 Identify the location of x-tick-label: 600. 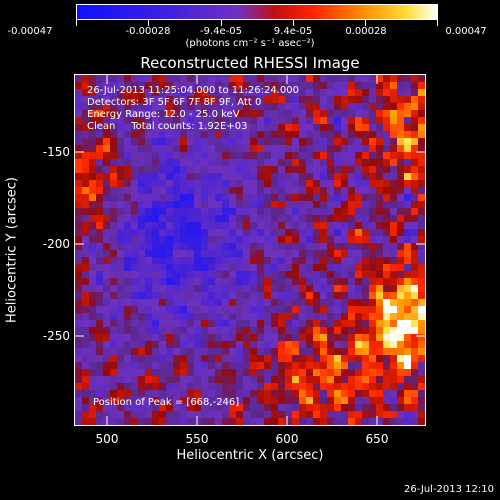
(287, 439).